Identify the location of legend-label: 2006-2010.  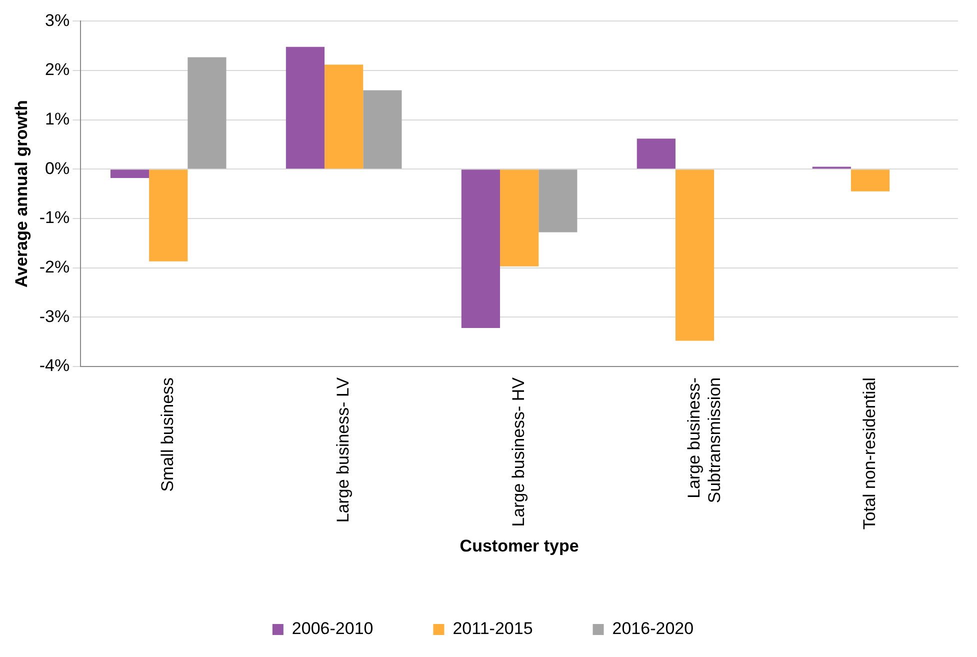
(333, 628).